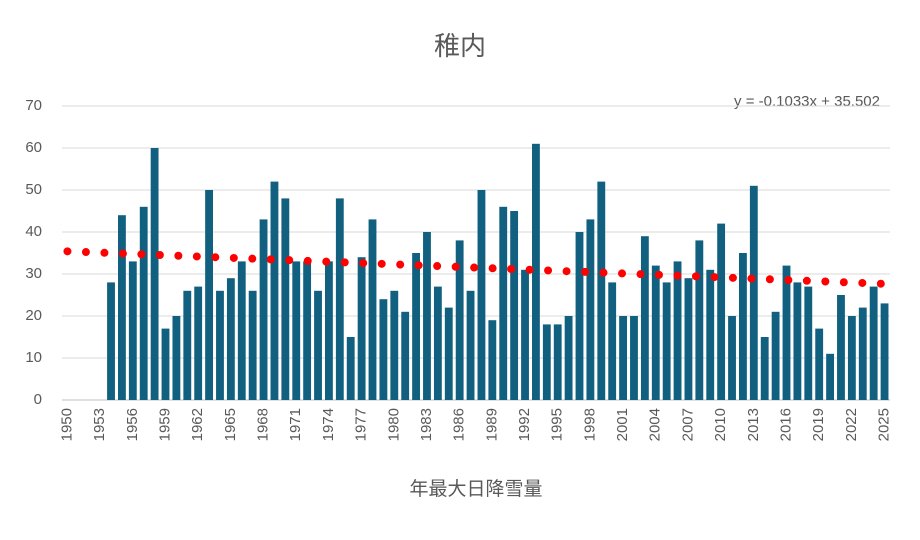 The width and height of the screenshot is (920, 540). Describe the element at coordinates (361, 424) in the screenshot. I see `x-tick-label: 1977` at that location.